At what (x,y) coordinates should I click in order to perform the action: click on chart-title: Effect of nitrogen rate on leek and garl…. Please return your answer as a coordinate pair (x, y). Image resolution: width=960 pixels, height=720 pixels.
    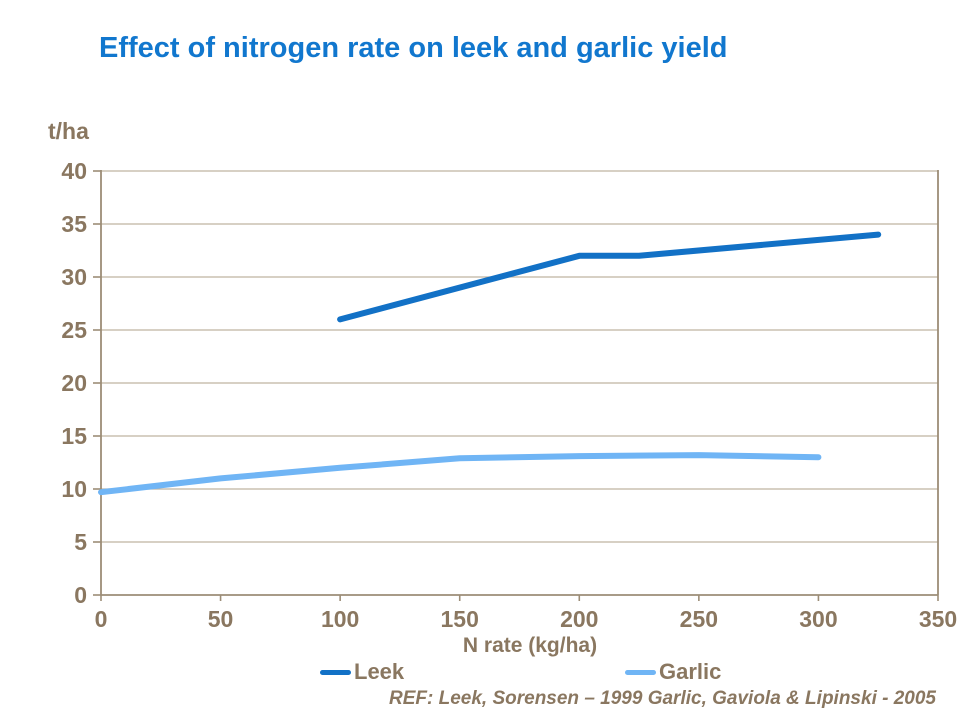
    Looking at the image, I should click on (413, 48).